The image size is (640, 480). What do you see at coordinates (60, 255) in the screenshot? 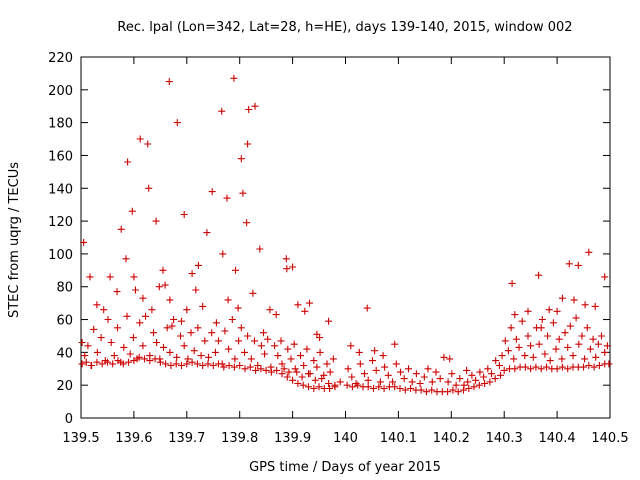
I see `y-tick-label: 100` at bounding box center [60, 255].